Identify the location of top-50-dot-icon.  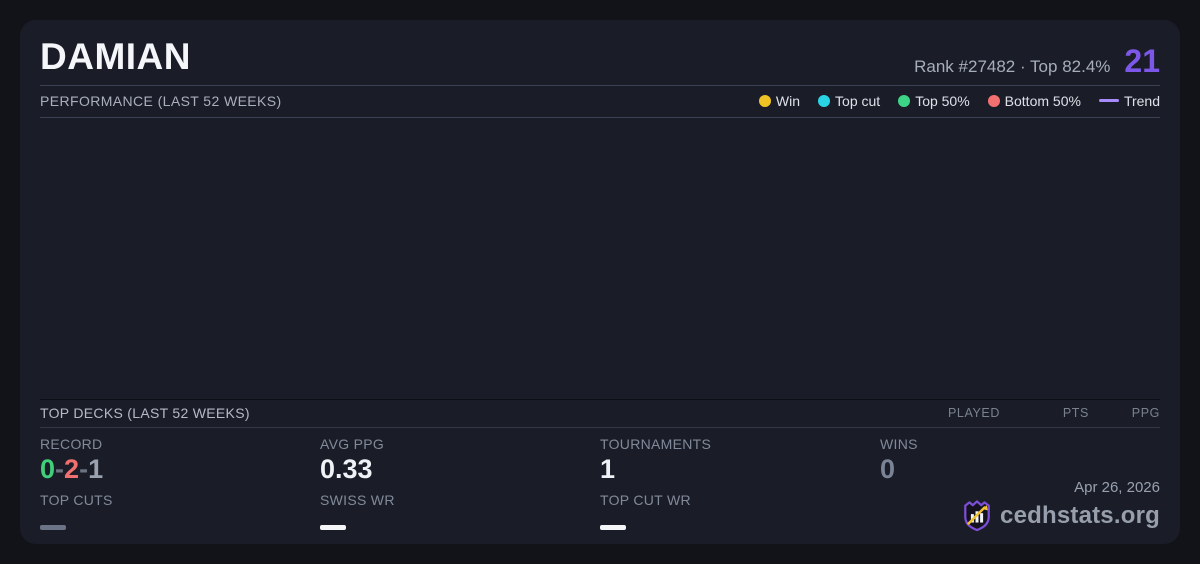
(904, 100).